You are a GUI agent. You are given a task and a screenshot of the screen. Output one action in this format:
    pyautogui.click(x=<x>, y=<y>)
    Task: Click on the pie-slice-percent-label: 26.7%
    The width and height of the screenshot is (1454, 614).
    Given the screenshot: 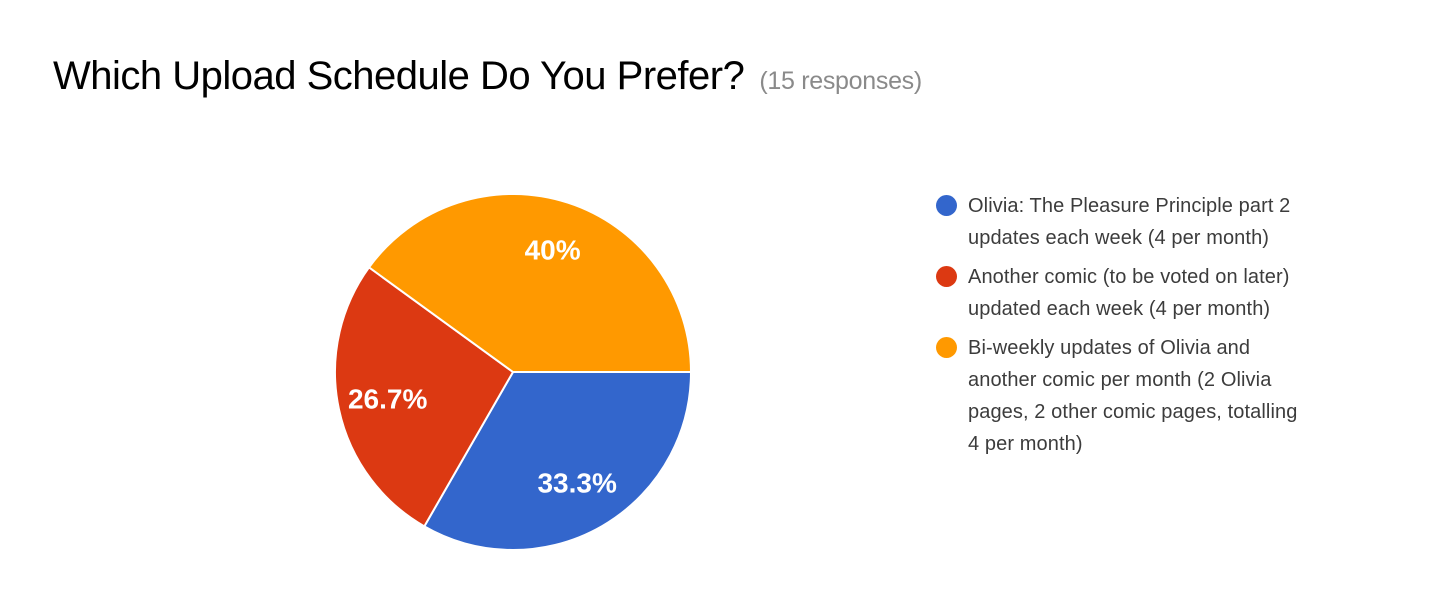 What is the action you would take?
    pyautogui.click(x=387, y=398)
    